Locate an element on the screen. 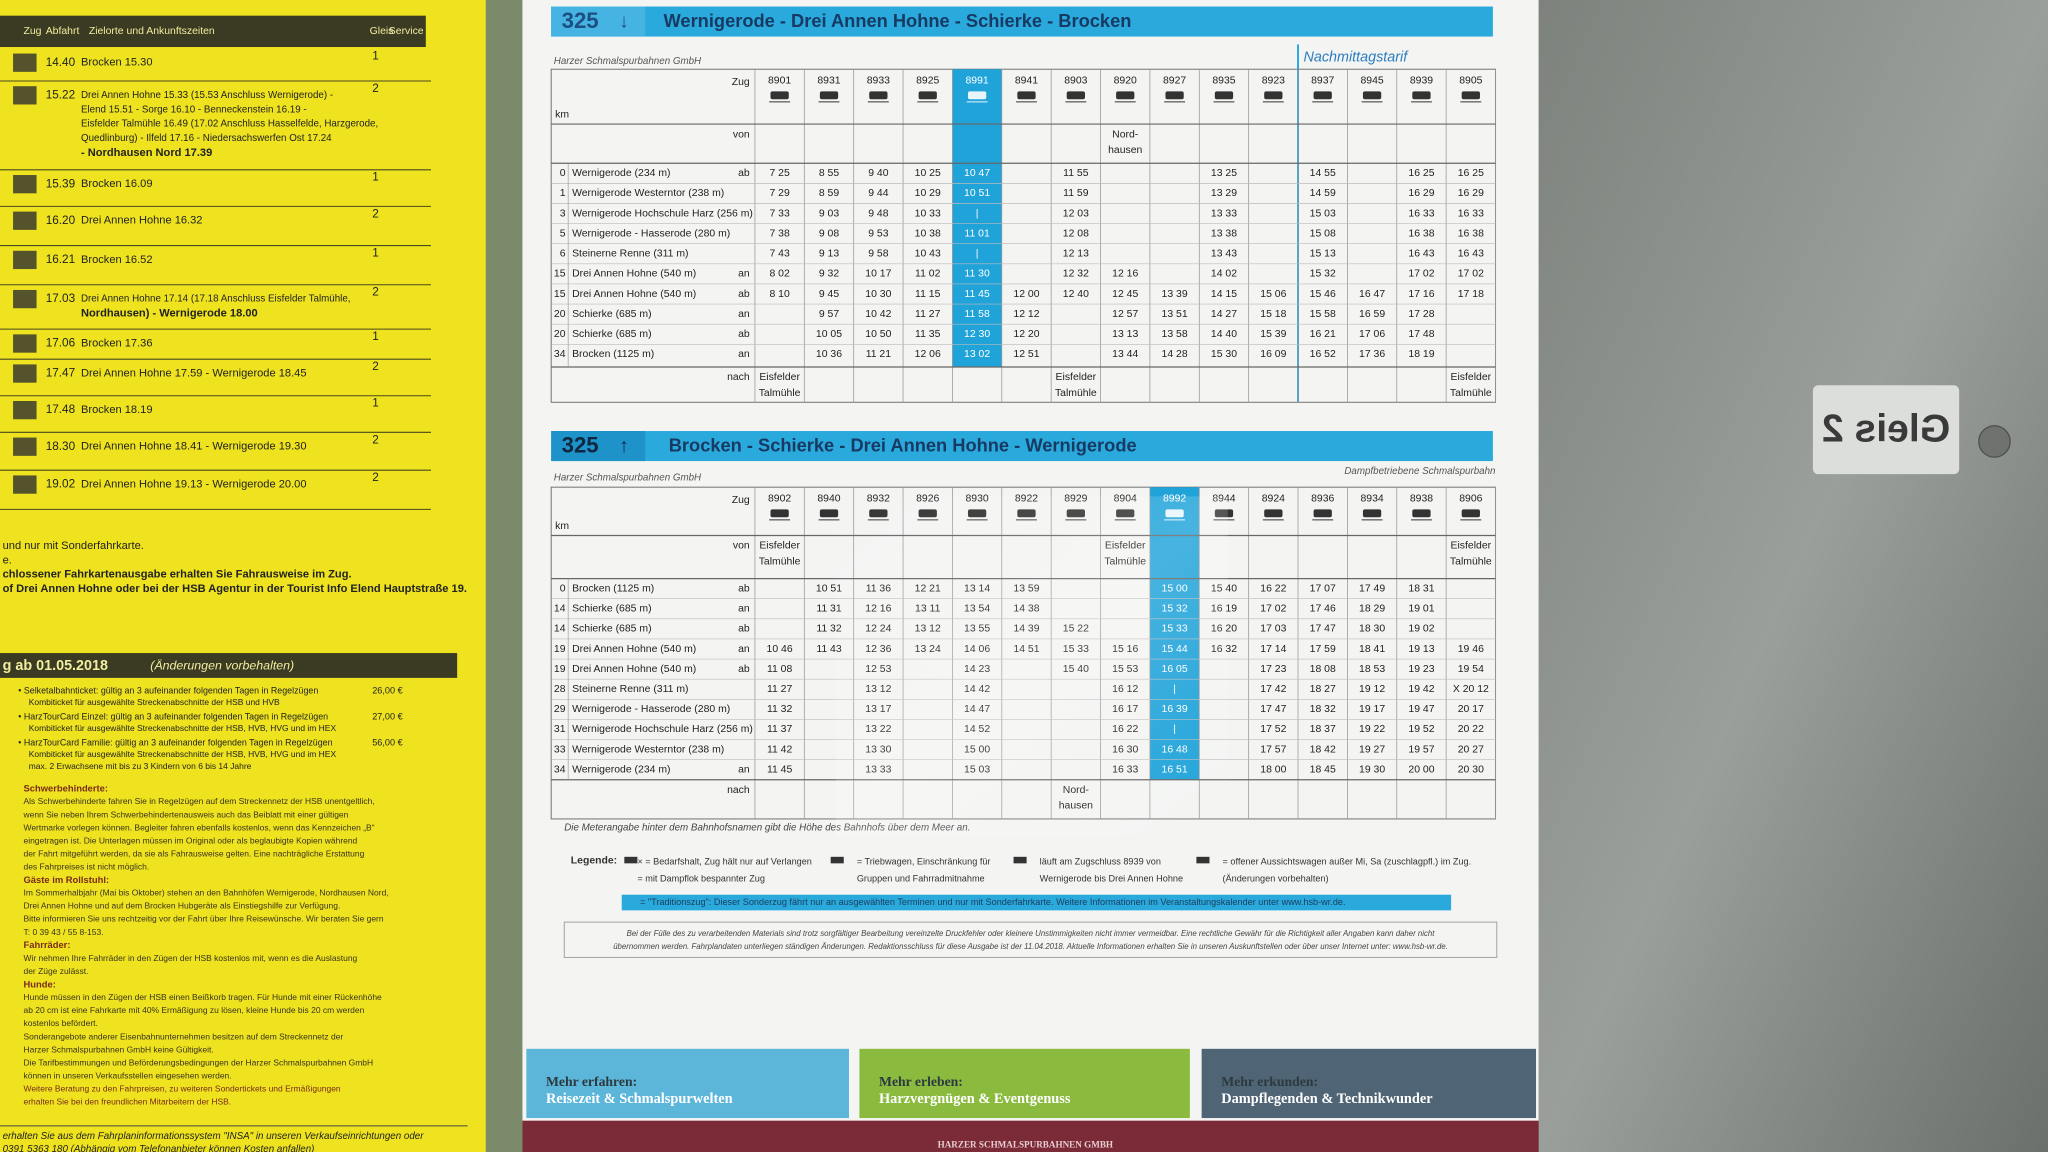 The height and width of the screenshot is (1152, 2048). time: 16 21 is located at coordinates (1323, 334).